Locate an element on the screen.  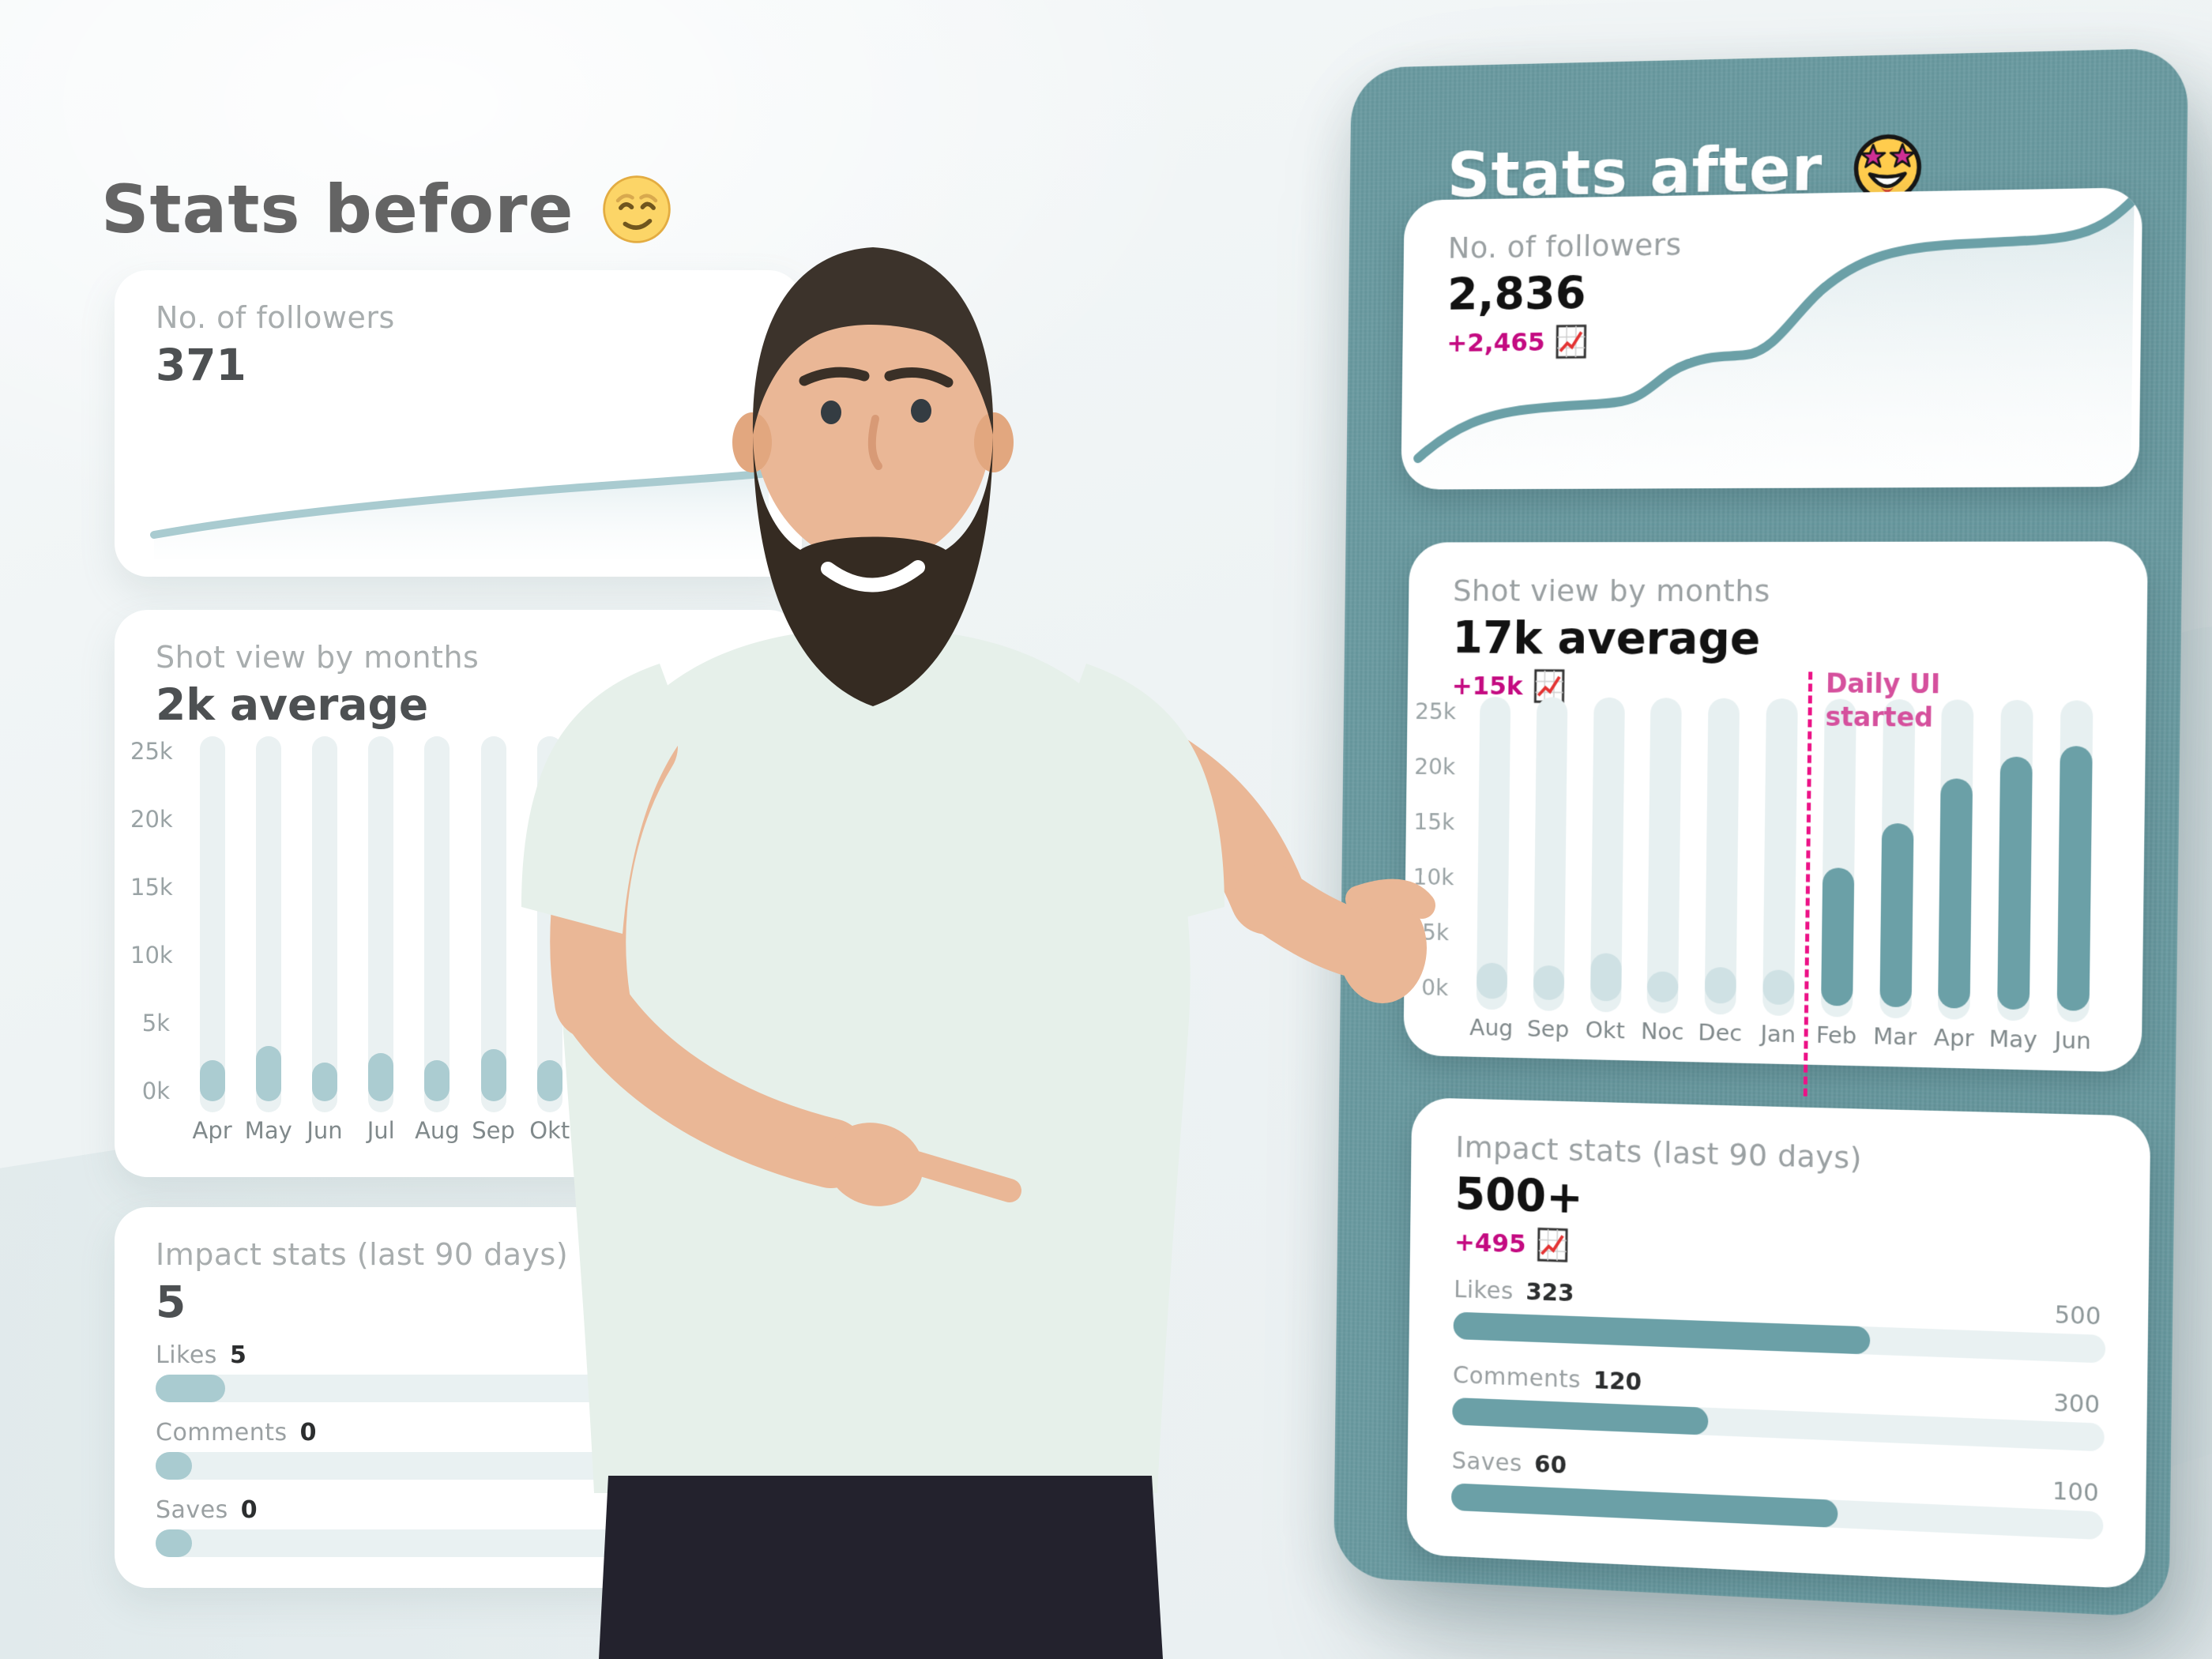
stats-after-title: Stats after is located at coordinates (1685, 172).